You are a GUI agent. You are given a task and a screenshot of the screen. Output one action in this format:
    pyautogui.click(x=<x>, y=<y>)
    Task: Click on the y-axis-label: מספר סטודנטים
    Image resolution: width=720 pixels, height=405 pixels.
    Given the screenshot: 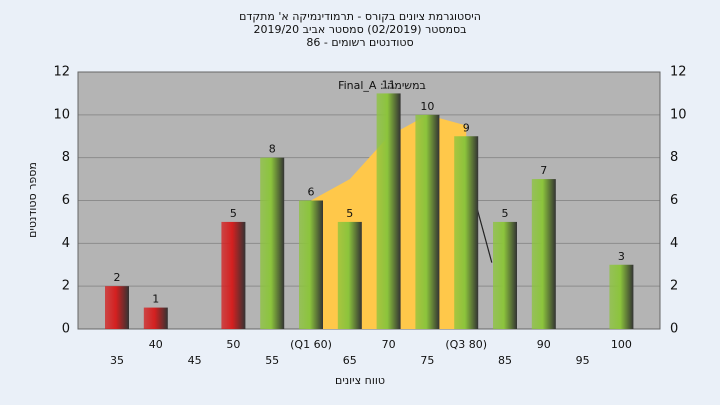 What is the action you would take?
    pyautogui.click(x=32, y=200)
    